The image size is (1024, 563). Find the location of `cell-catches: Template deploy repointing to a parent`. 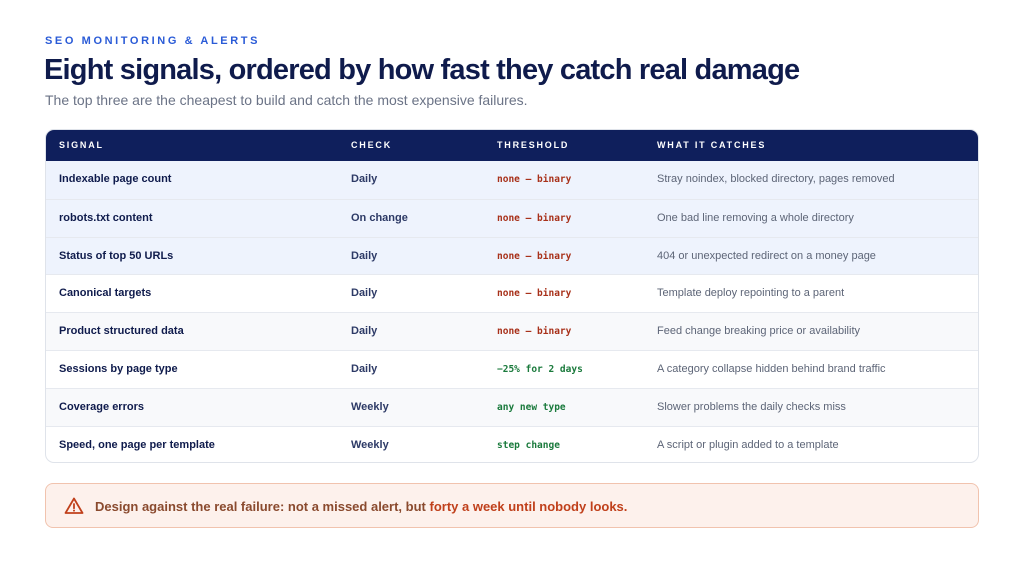

cell-catches: Template deploy repointing to a parent is located at coordinates (751, 293).